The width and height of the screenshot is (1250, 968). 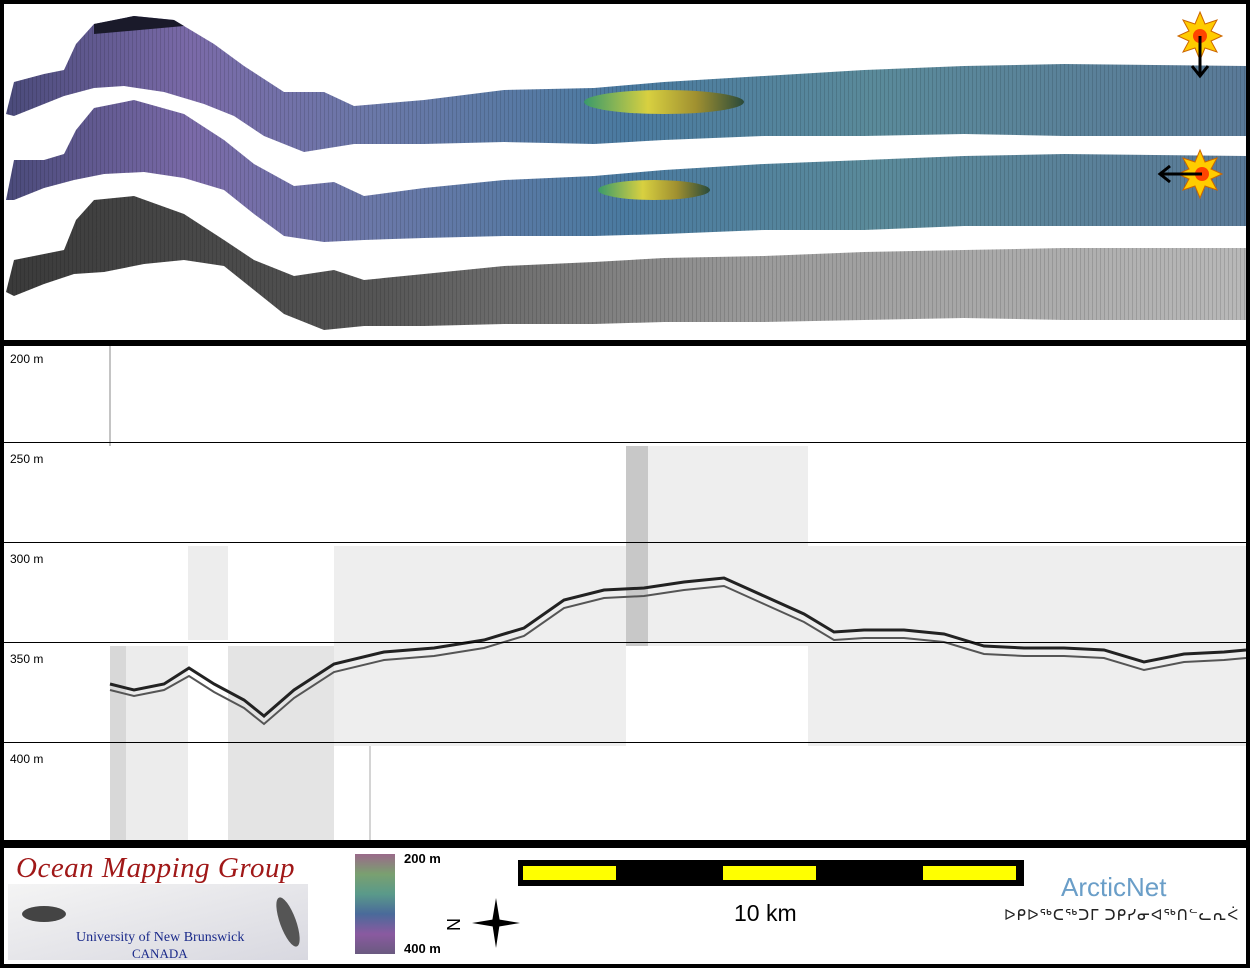 What do you see at coordinates (160, 937) in the screenshot?
I see `university-name: University of New Brunswick` at bounding box center [160, 937].